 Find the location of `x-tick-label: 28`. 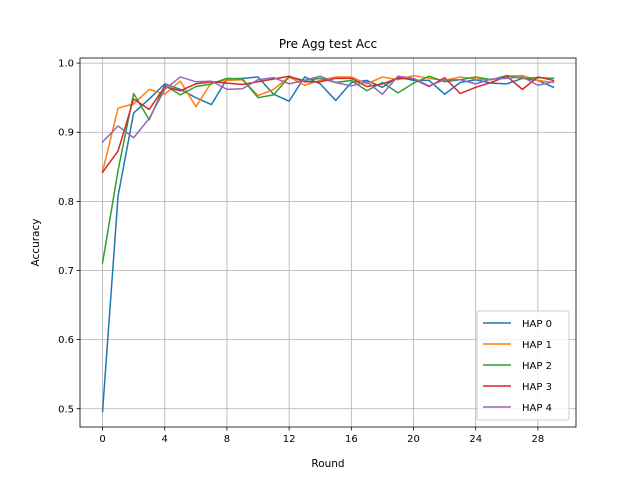

x-tick-label: 28 is located at coordinates (538, 439).